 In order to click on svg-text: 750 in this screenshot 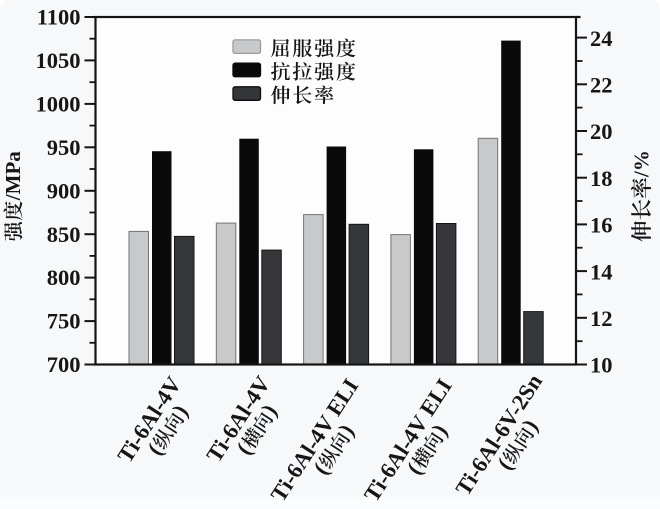, I will do `click(64, 321)`.